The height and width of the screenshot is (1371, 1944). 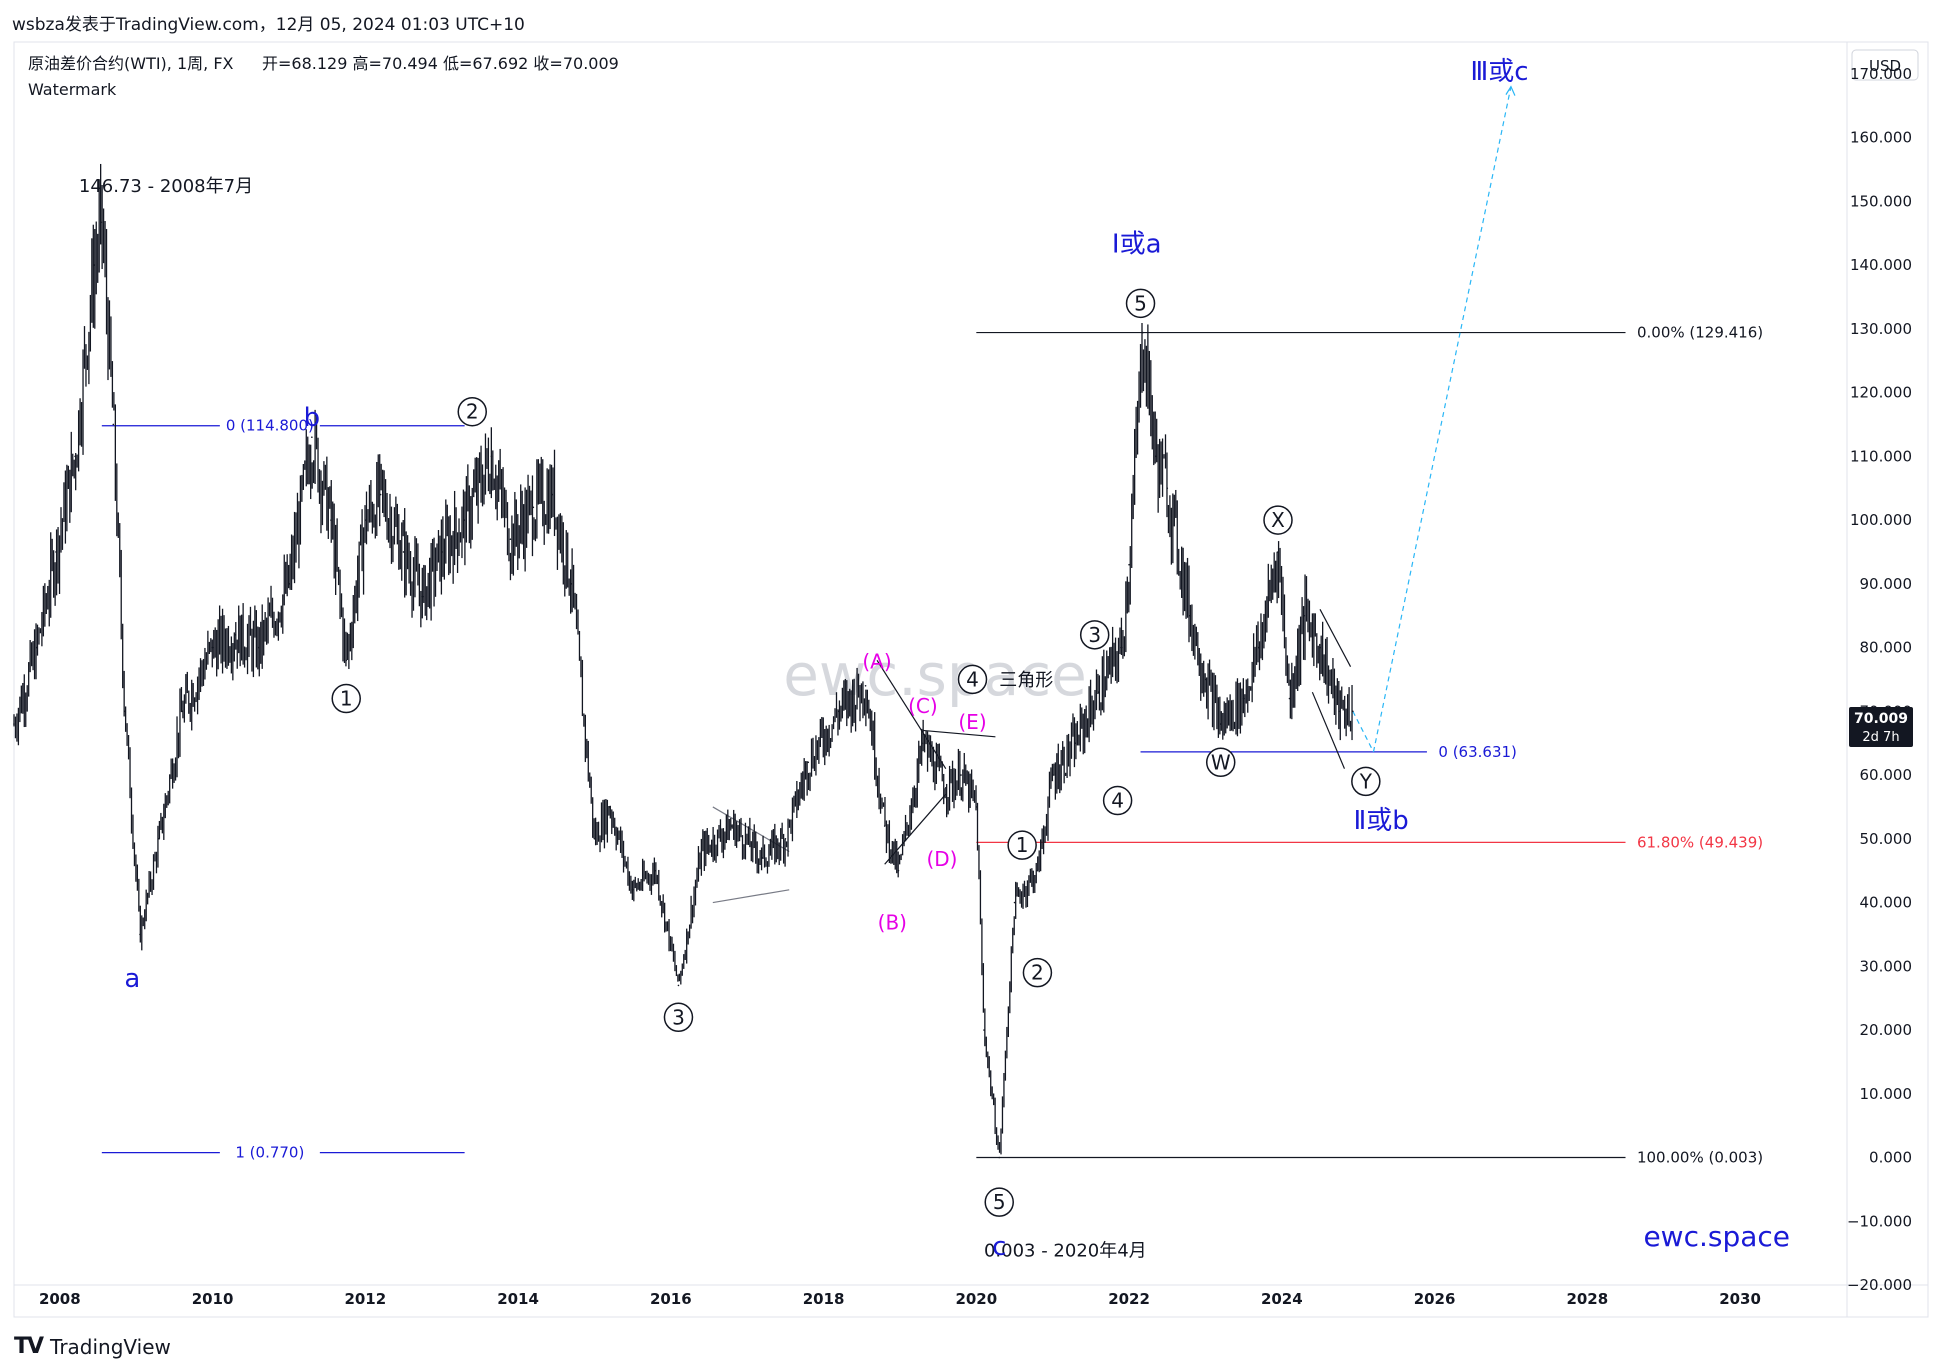 I want to click on fib-level-label: 0.00% (129.416), so click(x=1700, y=333).